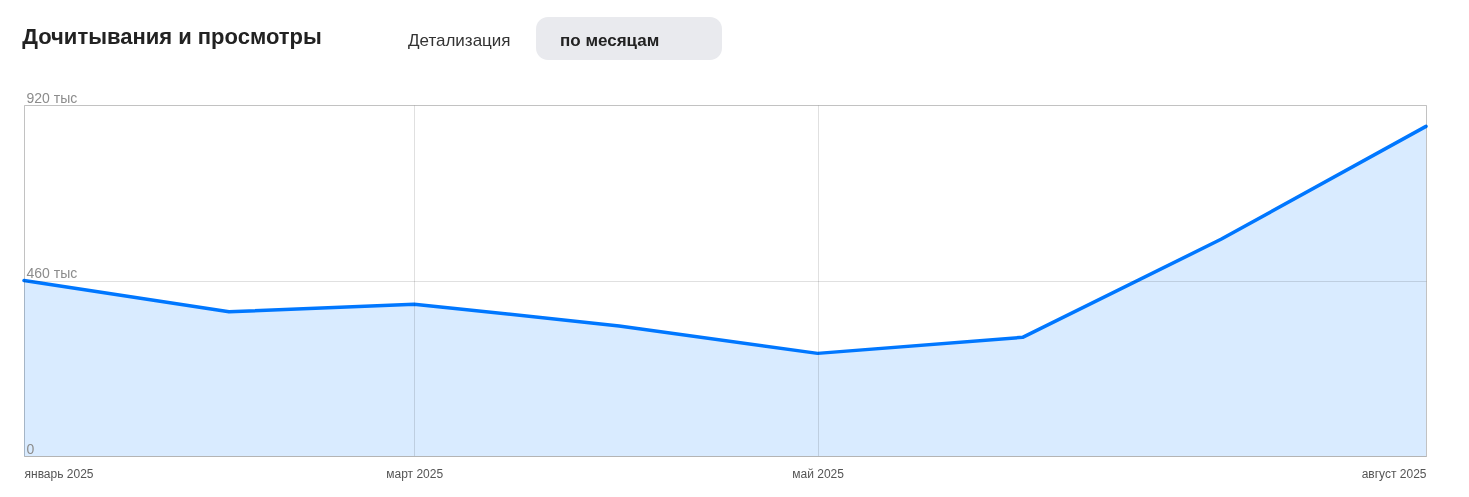 The height and width of the screenshot is (497, 1469). Describe the element at coordinates (459, 40) in the screenshot. I see `text: Детализация` at that location.